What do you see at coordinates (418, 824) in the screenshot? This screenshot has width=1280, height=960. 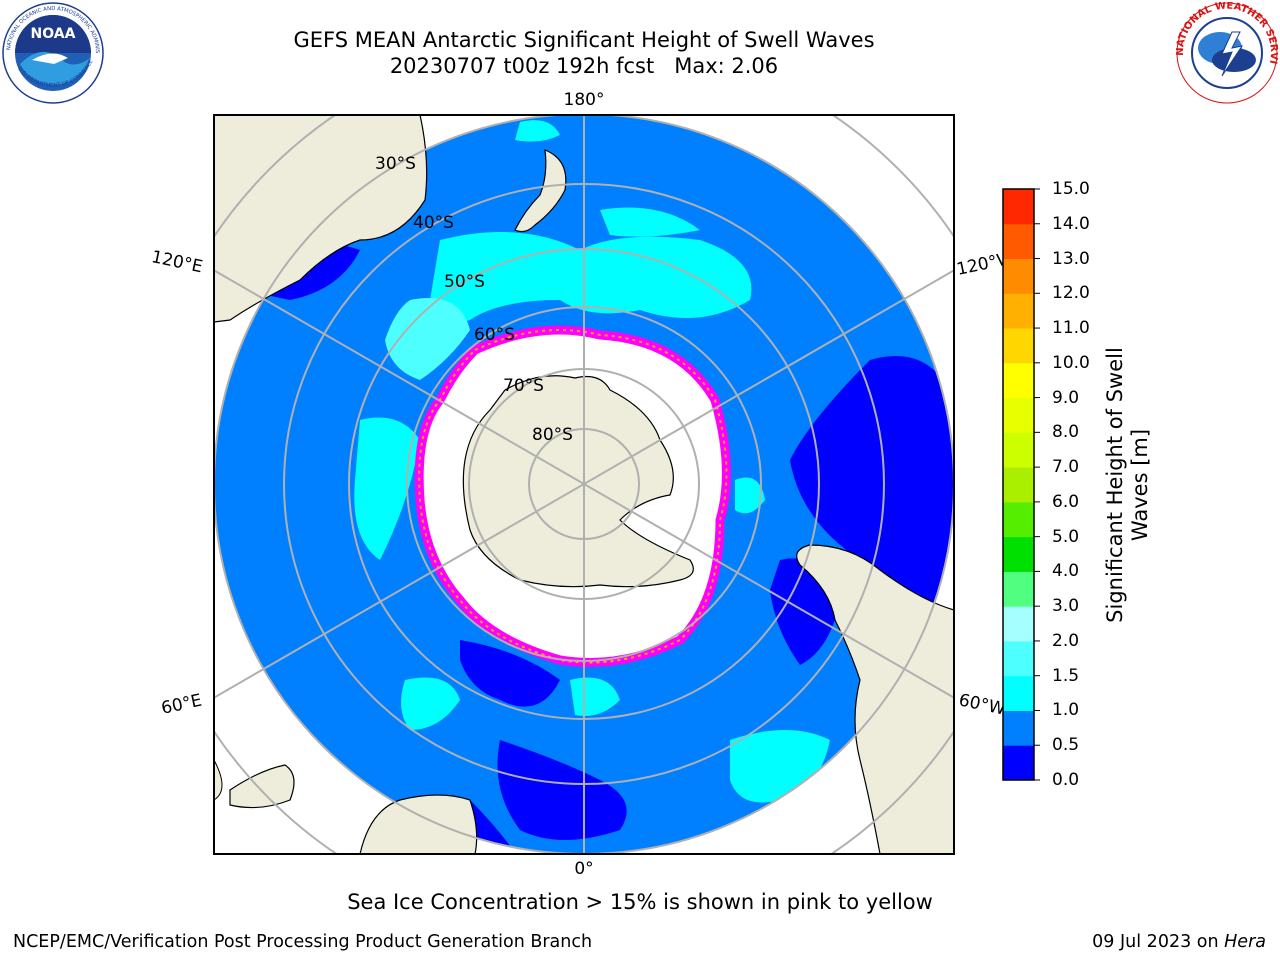 I see `africa-land` at bounding box center [418, 824].